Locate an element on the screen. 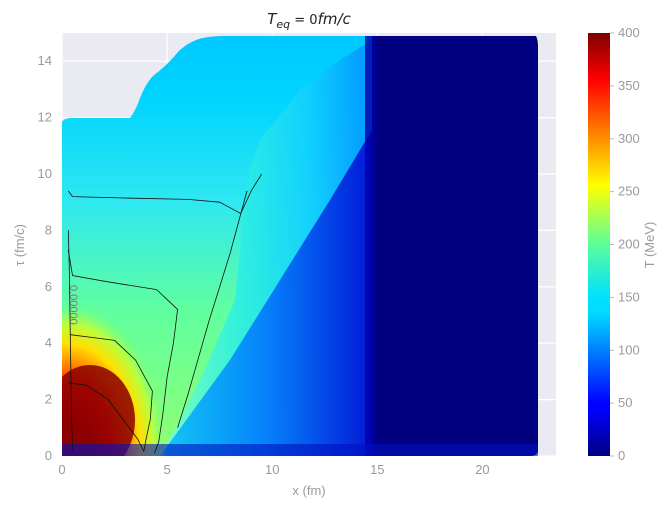 The height and width of the screenshot is (508, 672). colorbar-ticks: 0 50 100 150 200 250 300 350 400 is located at coordinates (625, 244).